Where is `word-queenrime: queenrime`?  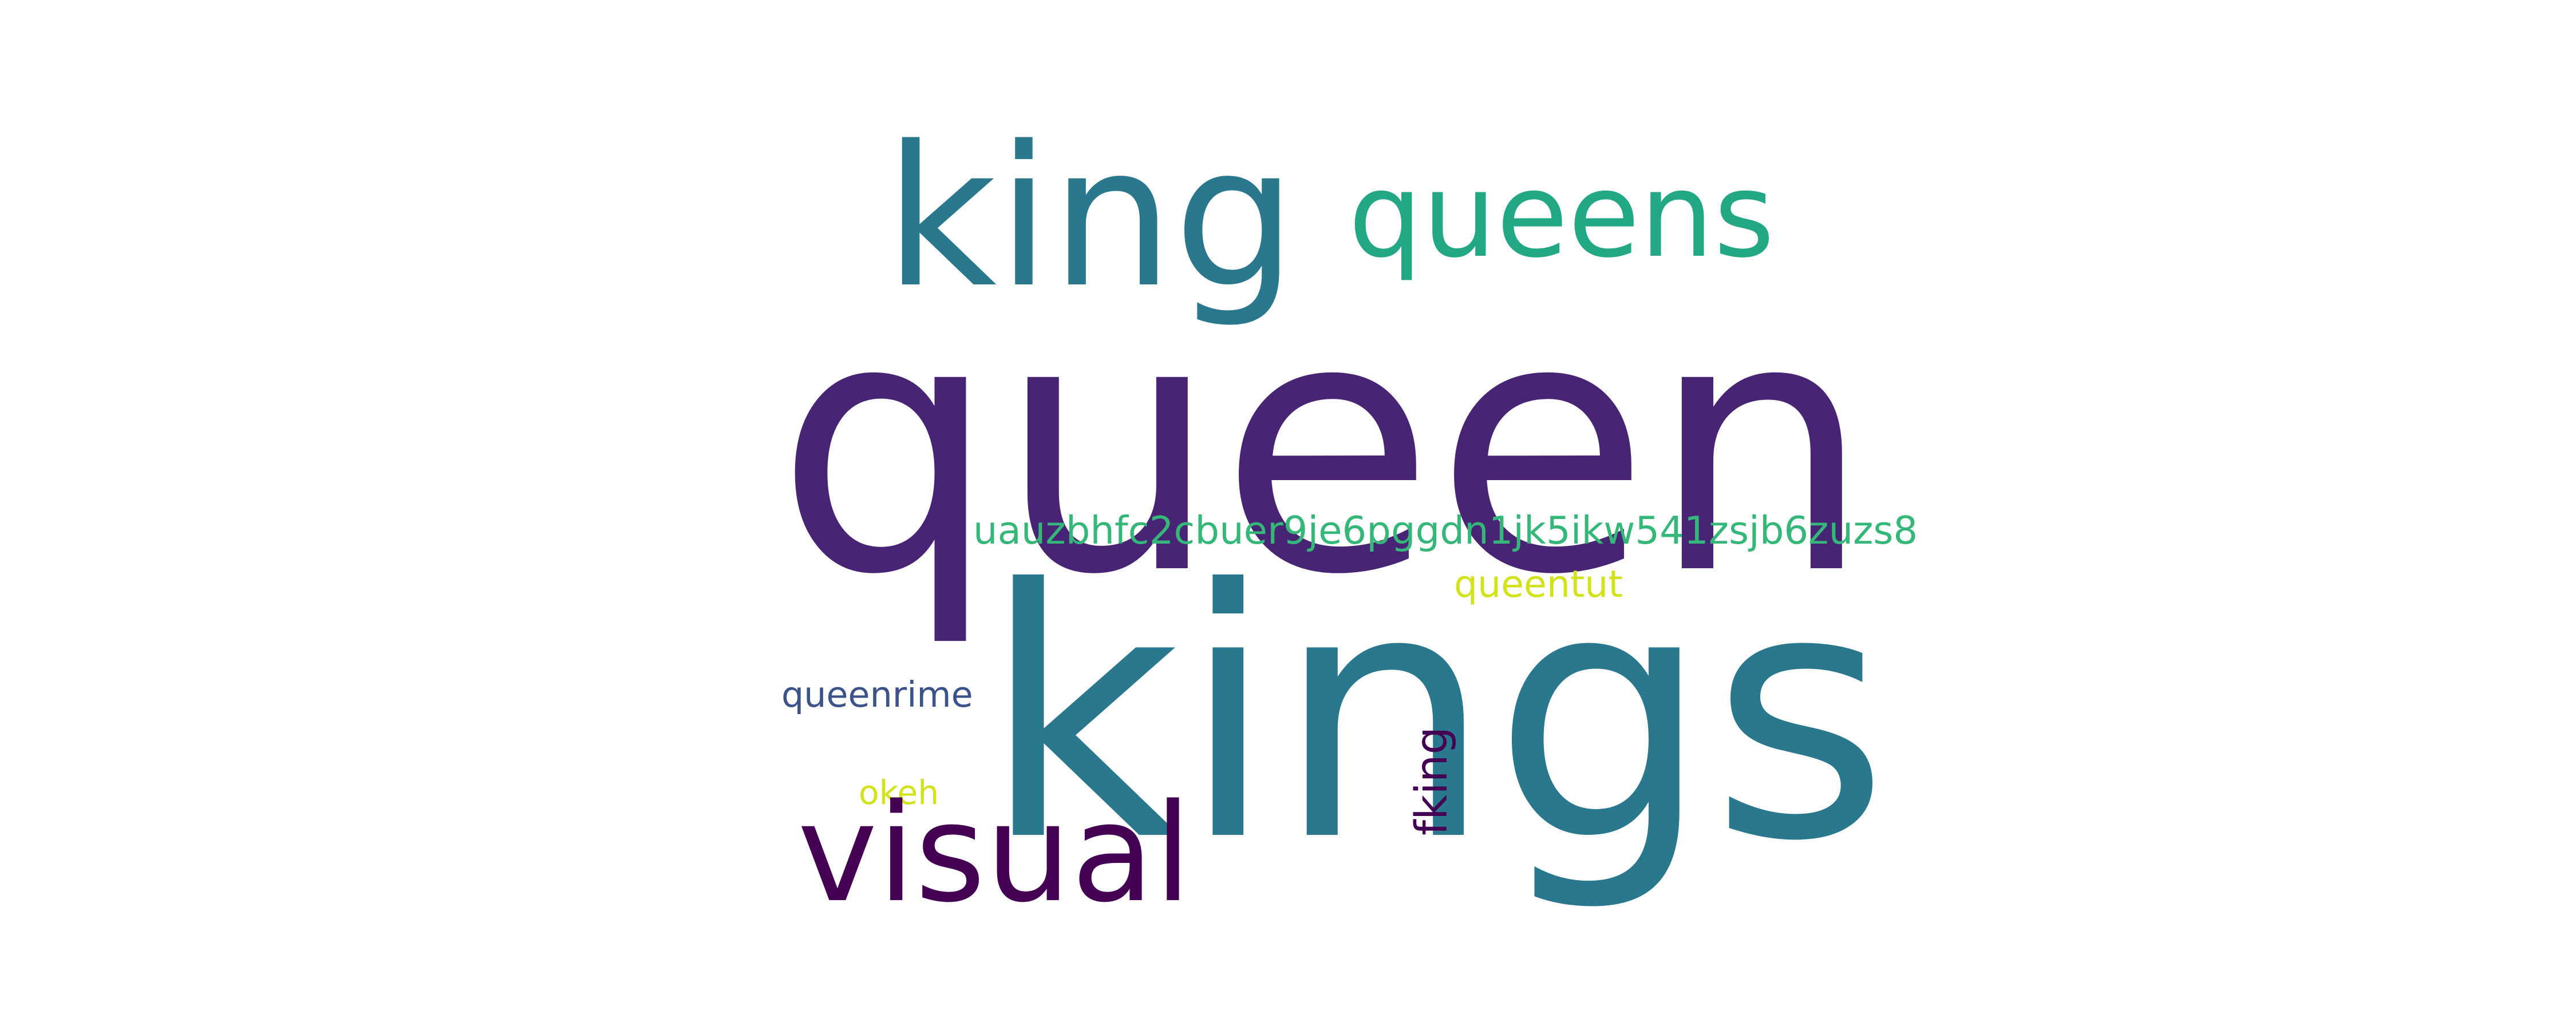 word-queenrime: queenrime is located at coordinates (877, 695).